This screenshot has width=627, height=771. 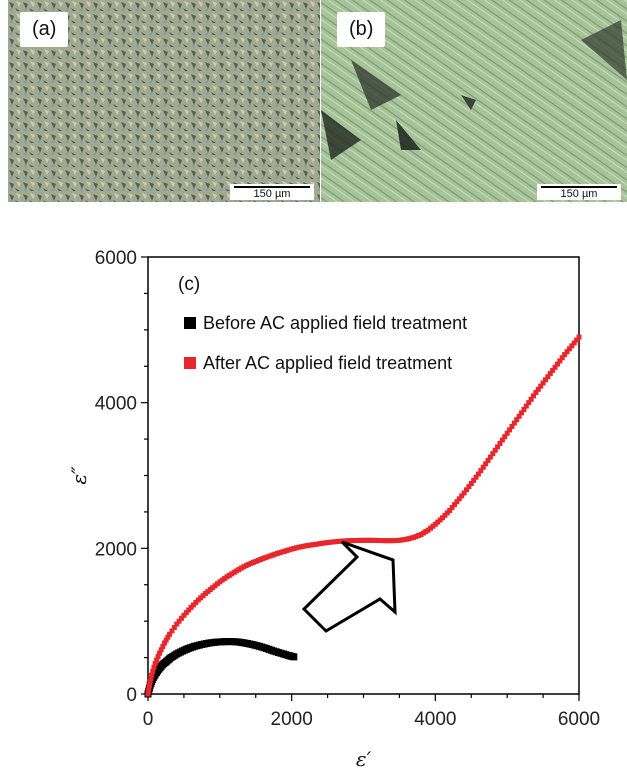 What do you see at coordinates (272, 192) in the screenshot?
I see `scale-bar-a: 150 µm` at bounding box center [272, 192].